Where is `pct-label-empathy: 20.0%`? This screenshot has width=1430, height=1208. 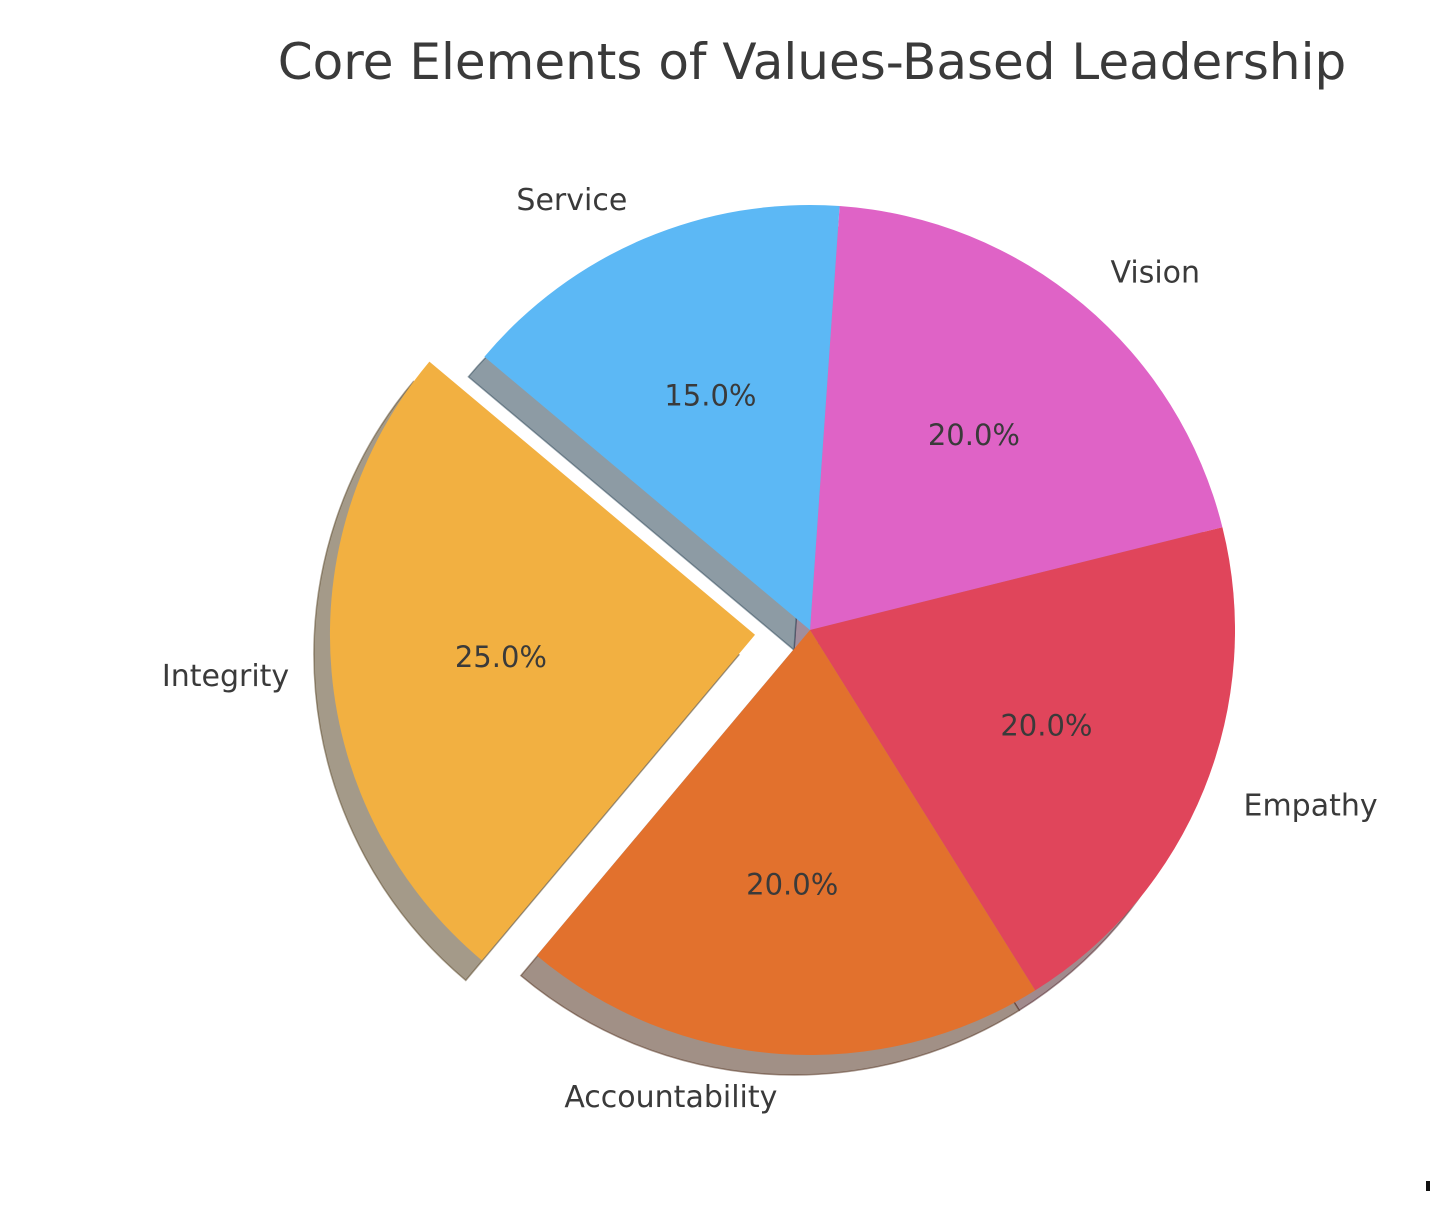 pct-label-empathy: 20.0% is located at coordinates (1046, 726).